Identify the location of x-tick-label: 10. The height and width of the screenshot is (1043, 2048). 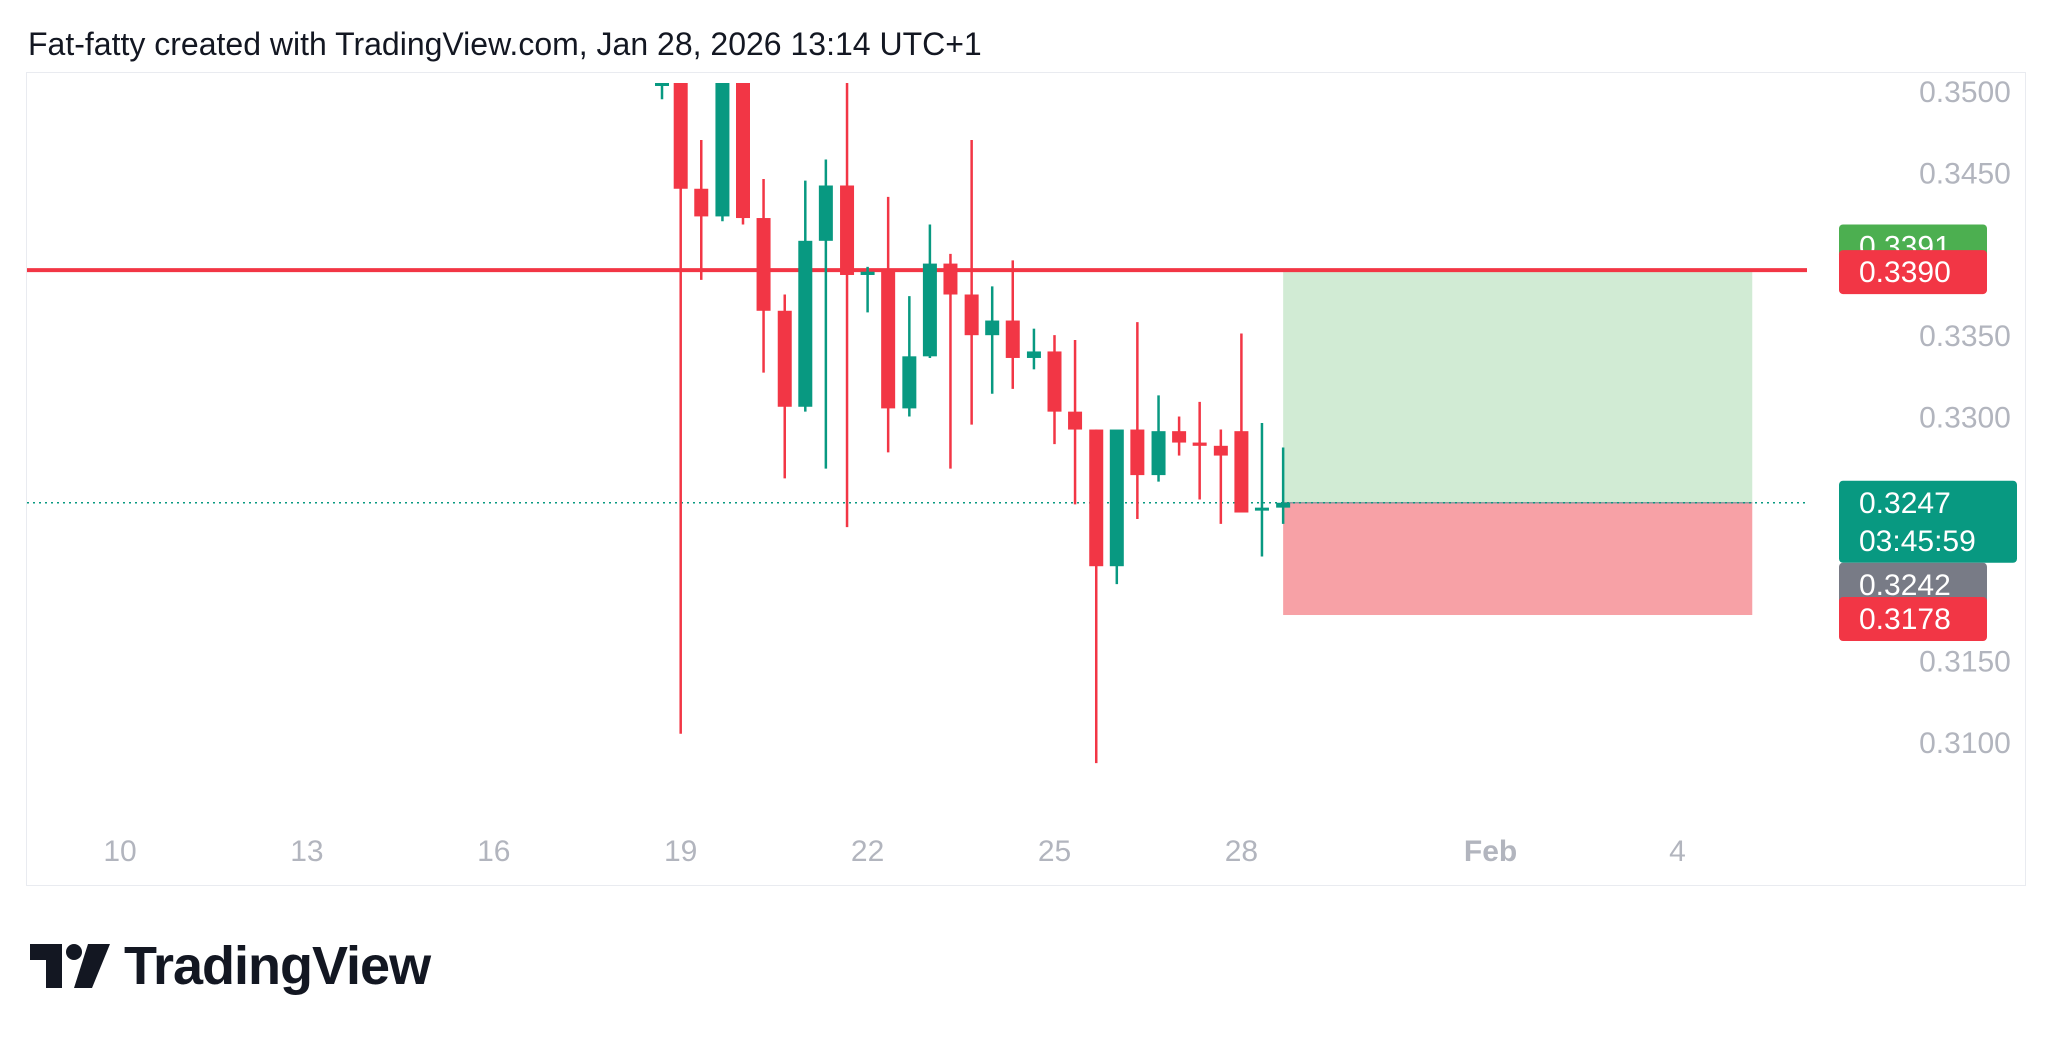
(119, 851).